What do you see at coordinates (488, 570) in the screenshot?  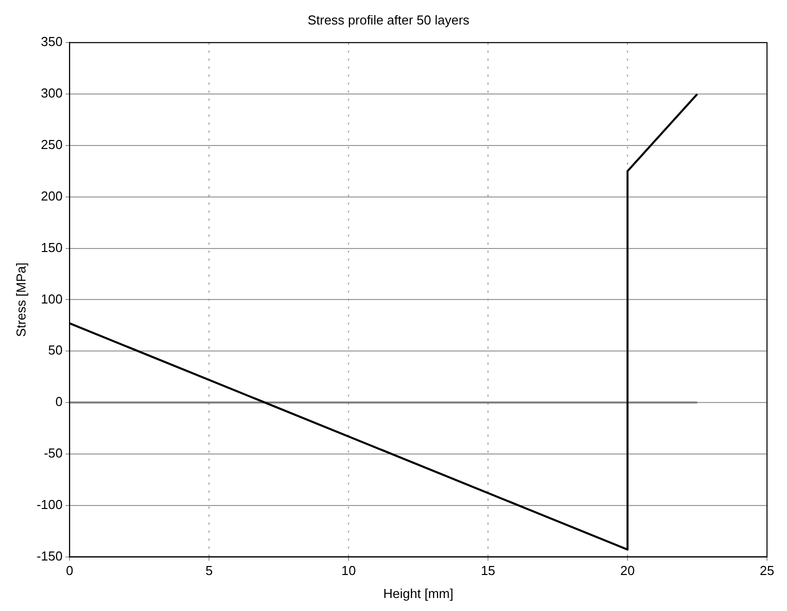 I see `x-tick-label: 15` at bounding box center [488, 570].